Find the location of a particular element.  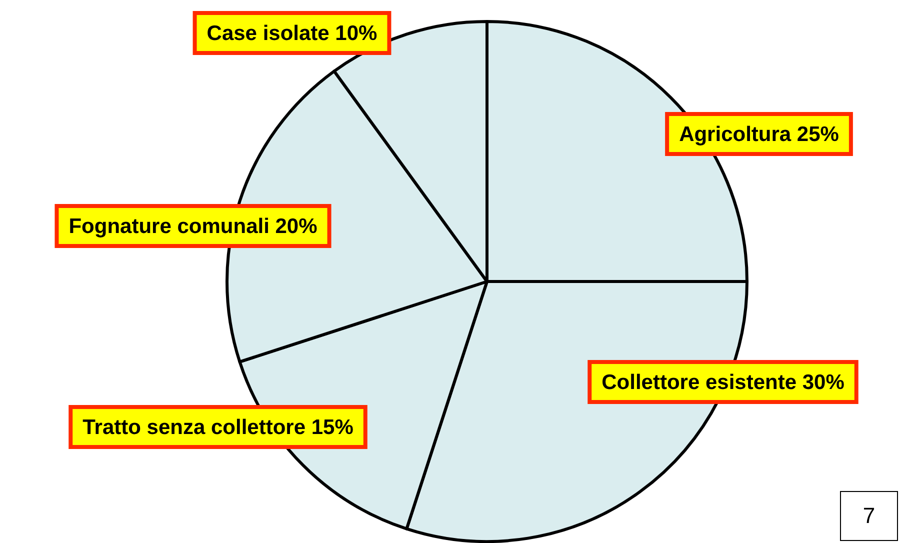

slice-label: Fognature comunali 20% is located at coordinates (193, 226).